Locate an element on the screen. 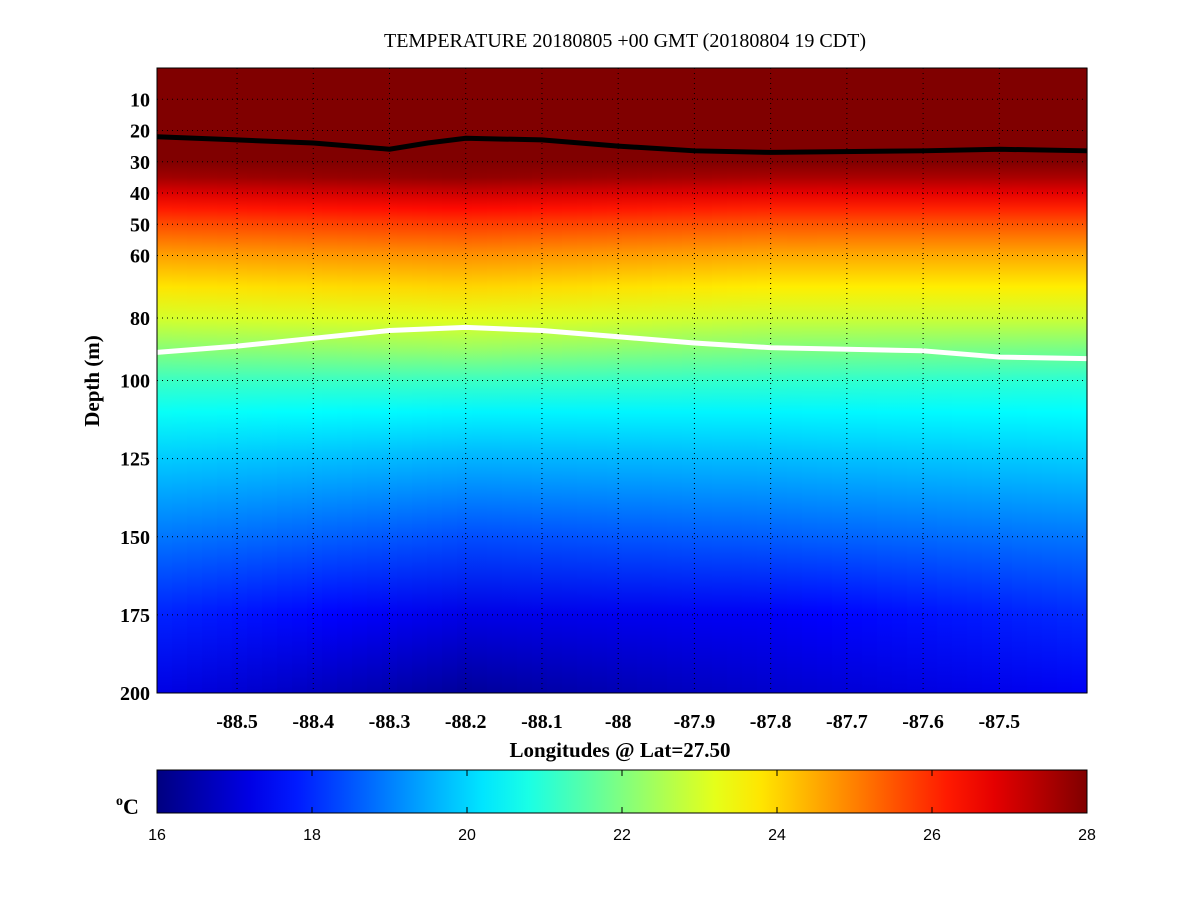 The height and width of the screenshot is (901, 1201). y-tick-label: 150 is located at coordinates (135, 538).